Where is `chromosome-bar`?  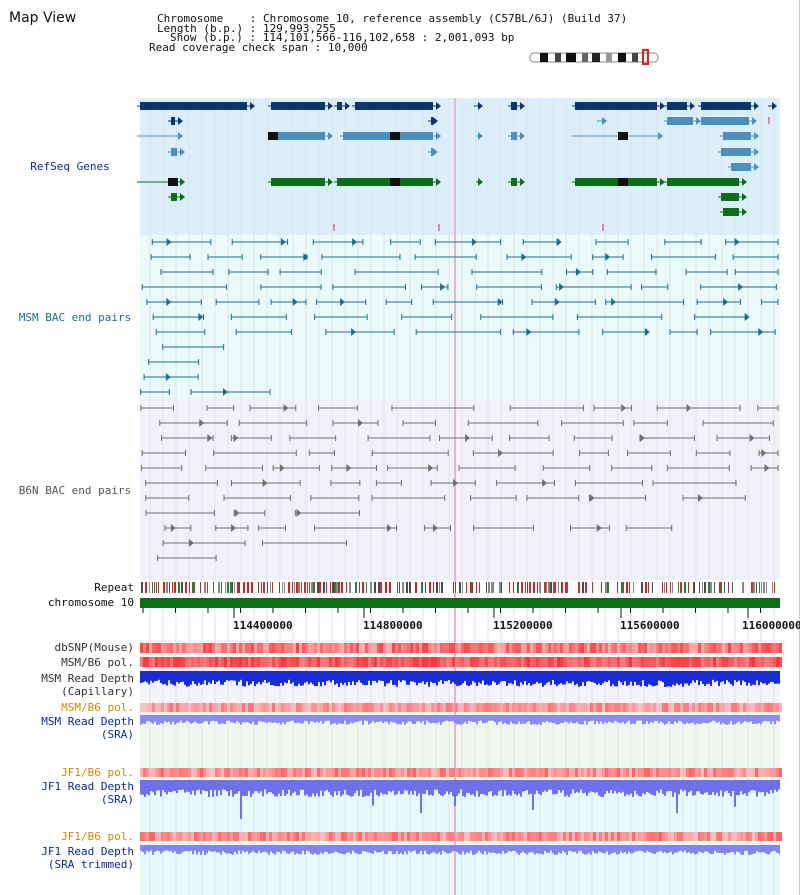
chromosome-bar is located at coordinates (460, 603).